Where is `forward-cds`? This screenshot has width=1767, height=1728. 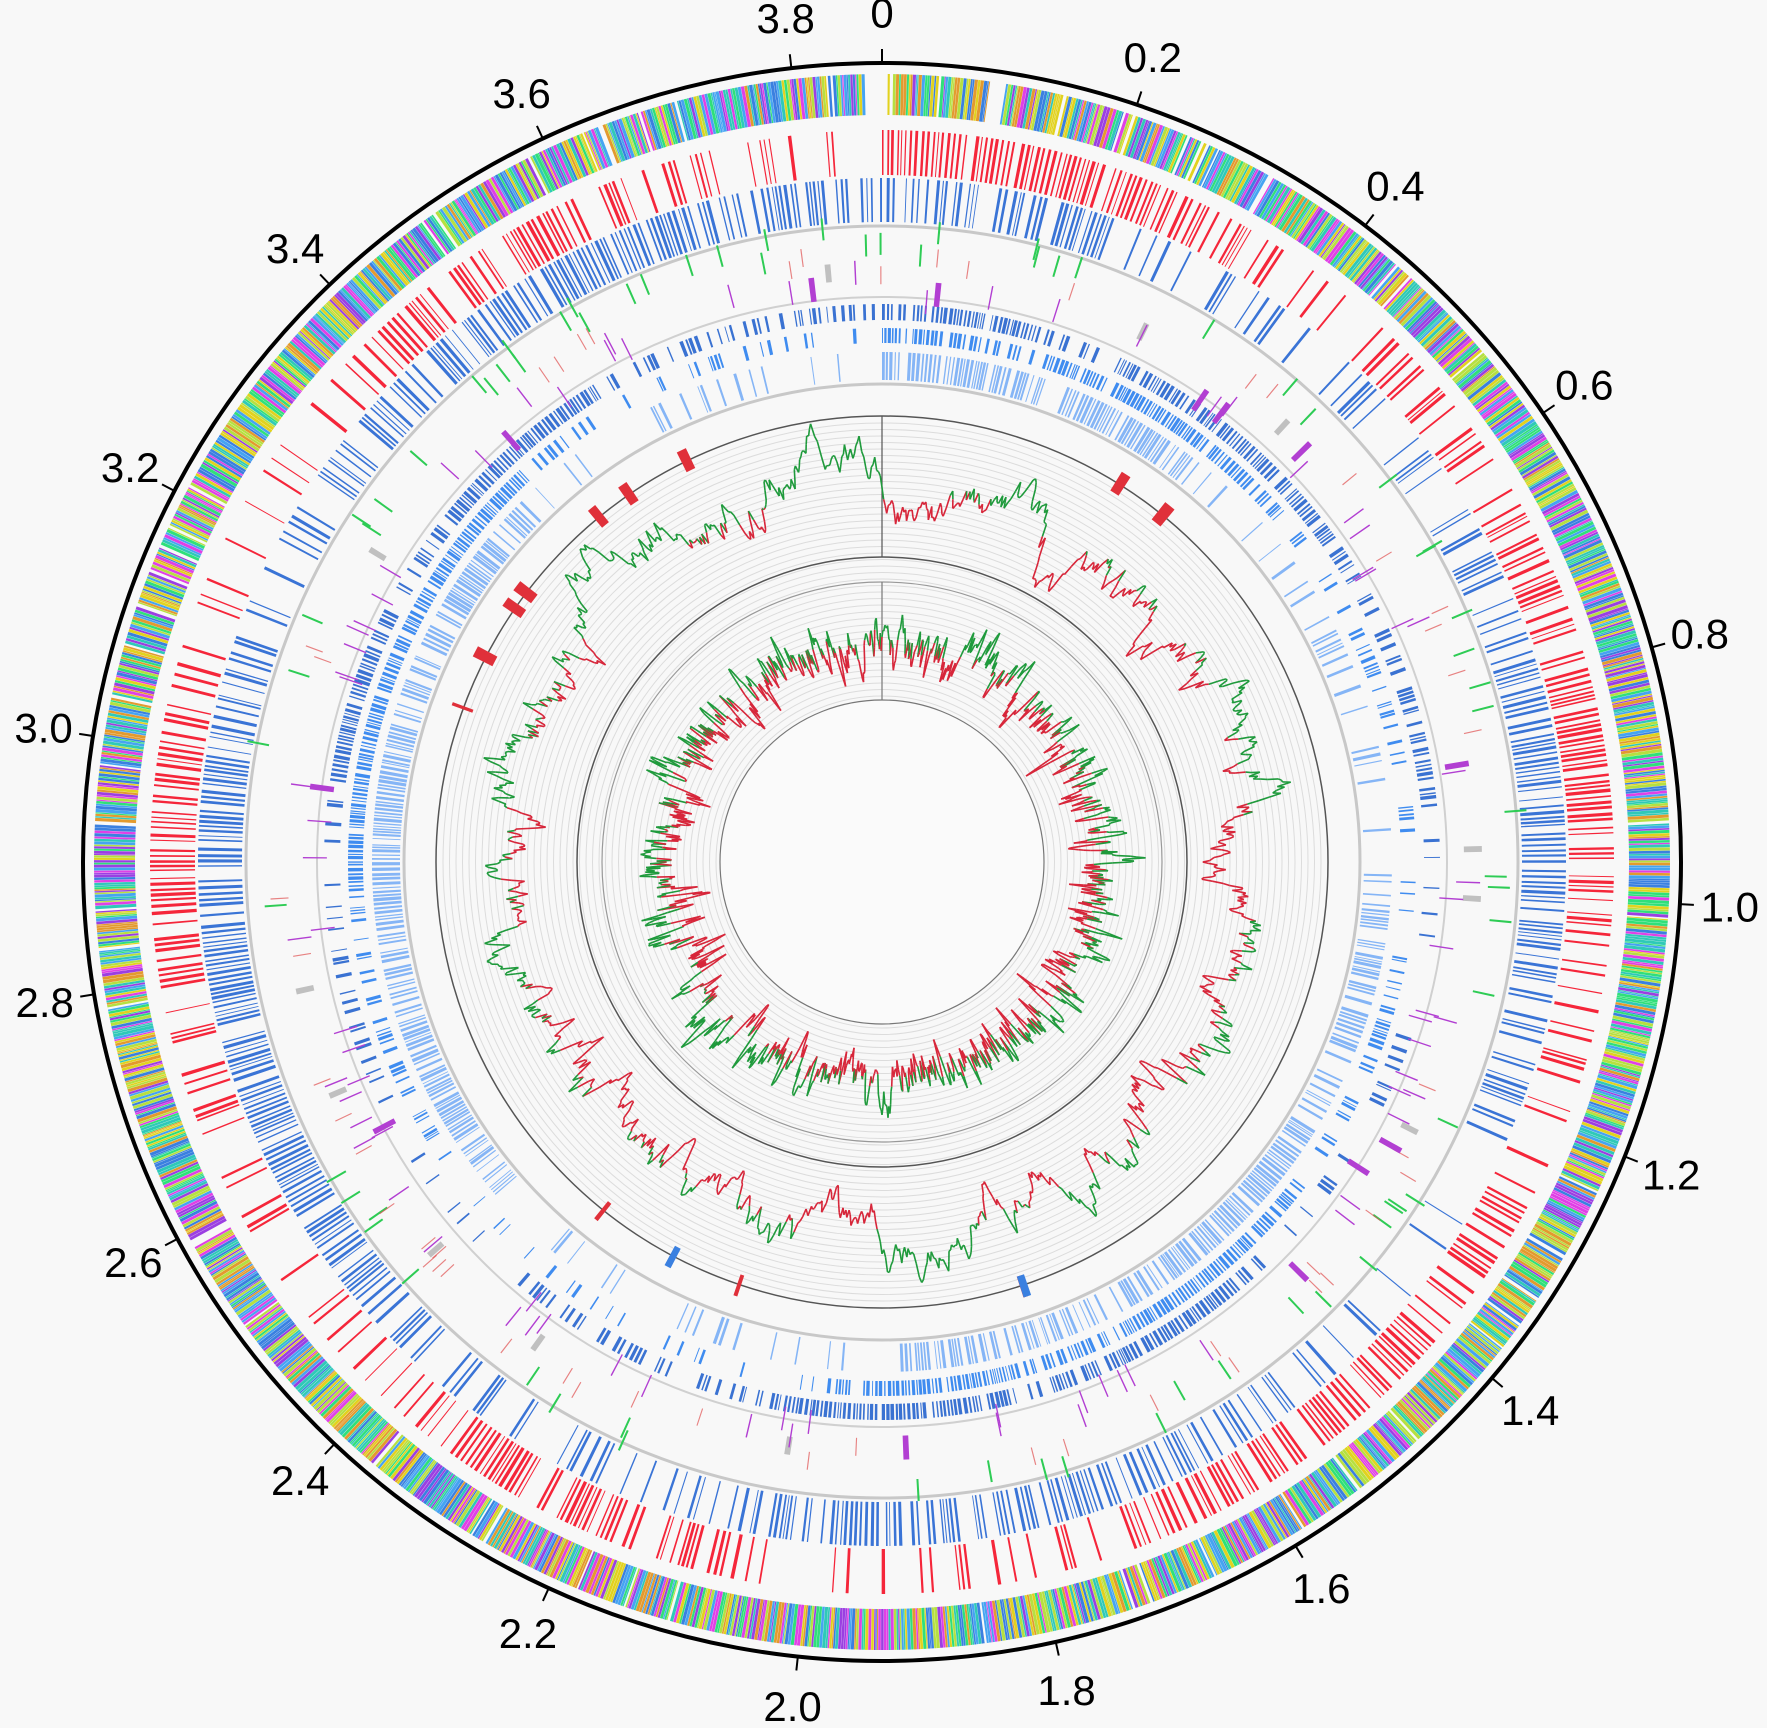
forward-cds is located at coordinates (1591, 858).